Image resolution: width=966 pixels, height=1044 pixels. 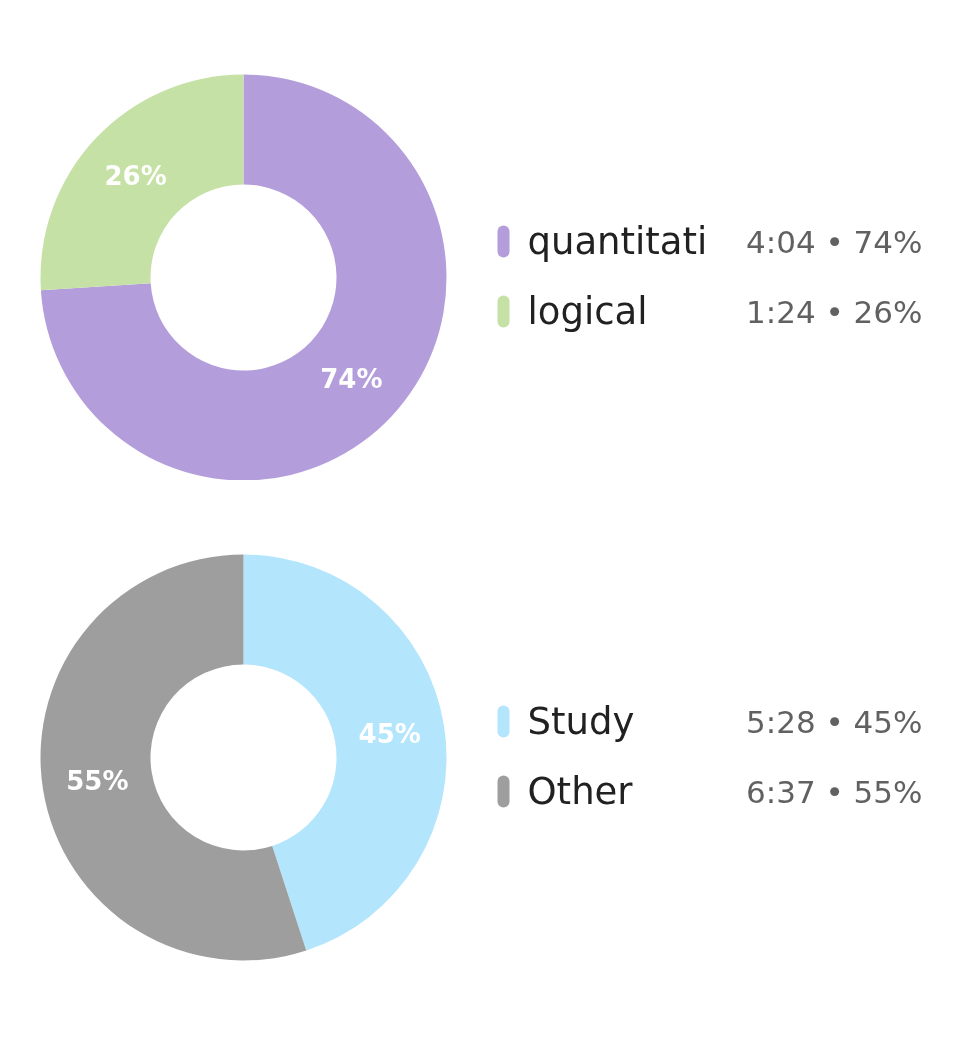 What do you see at coordinates (617, 241) in the screenshot?
I see `legend-label: quantitati` at bounding box center [617, 241].